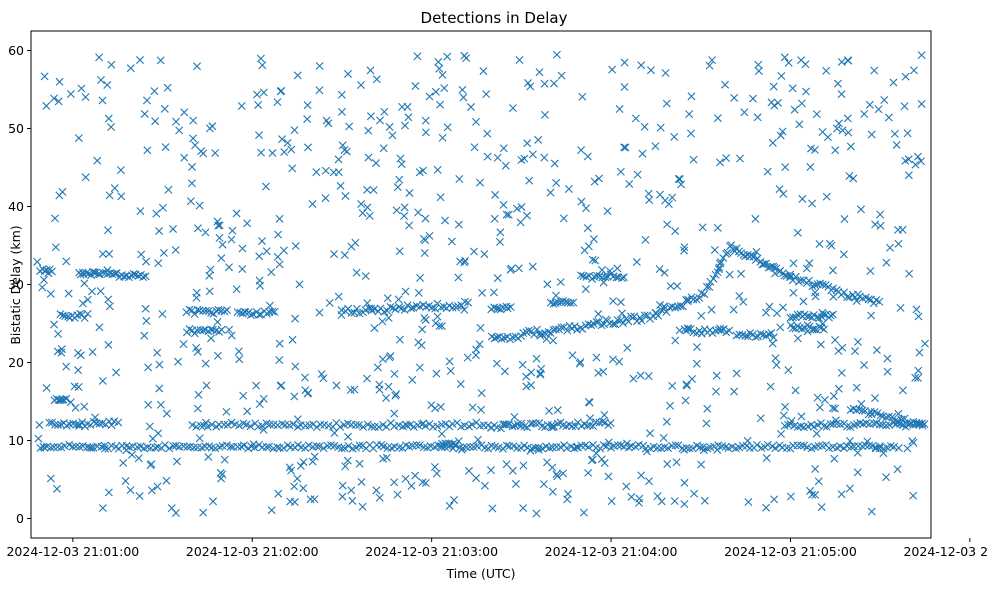  Describe the element at coordinates (16, 362) in the screenshot. I see `y-tick-label: 20` at that location.